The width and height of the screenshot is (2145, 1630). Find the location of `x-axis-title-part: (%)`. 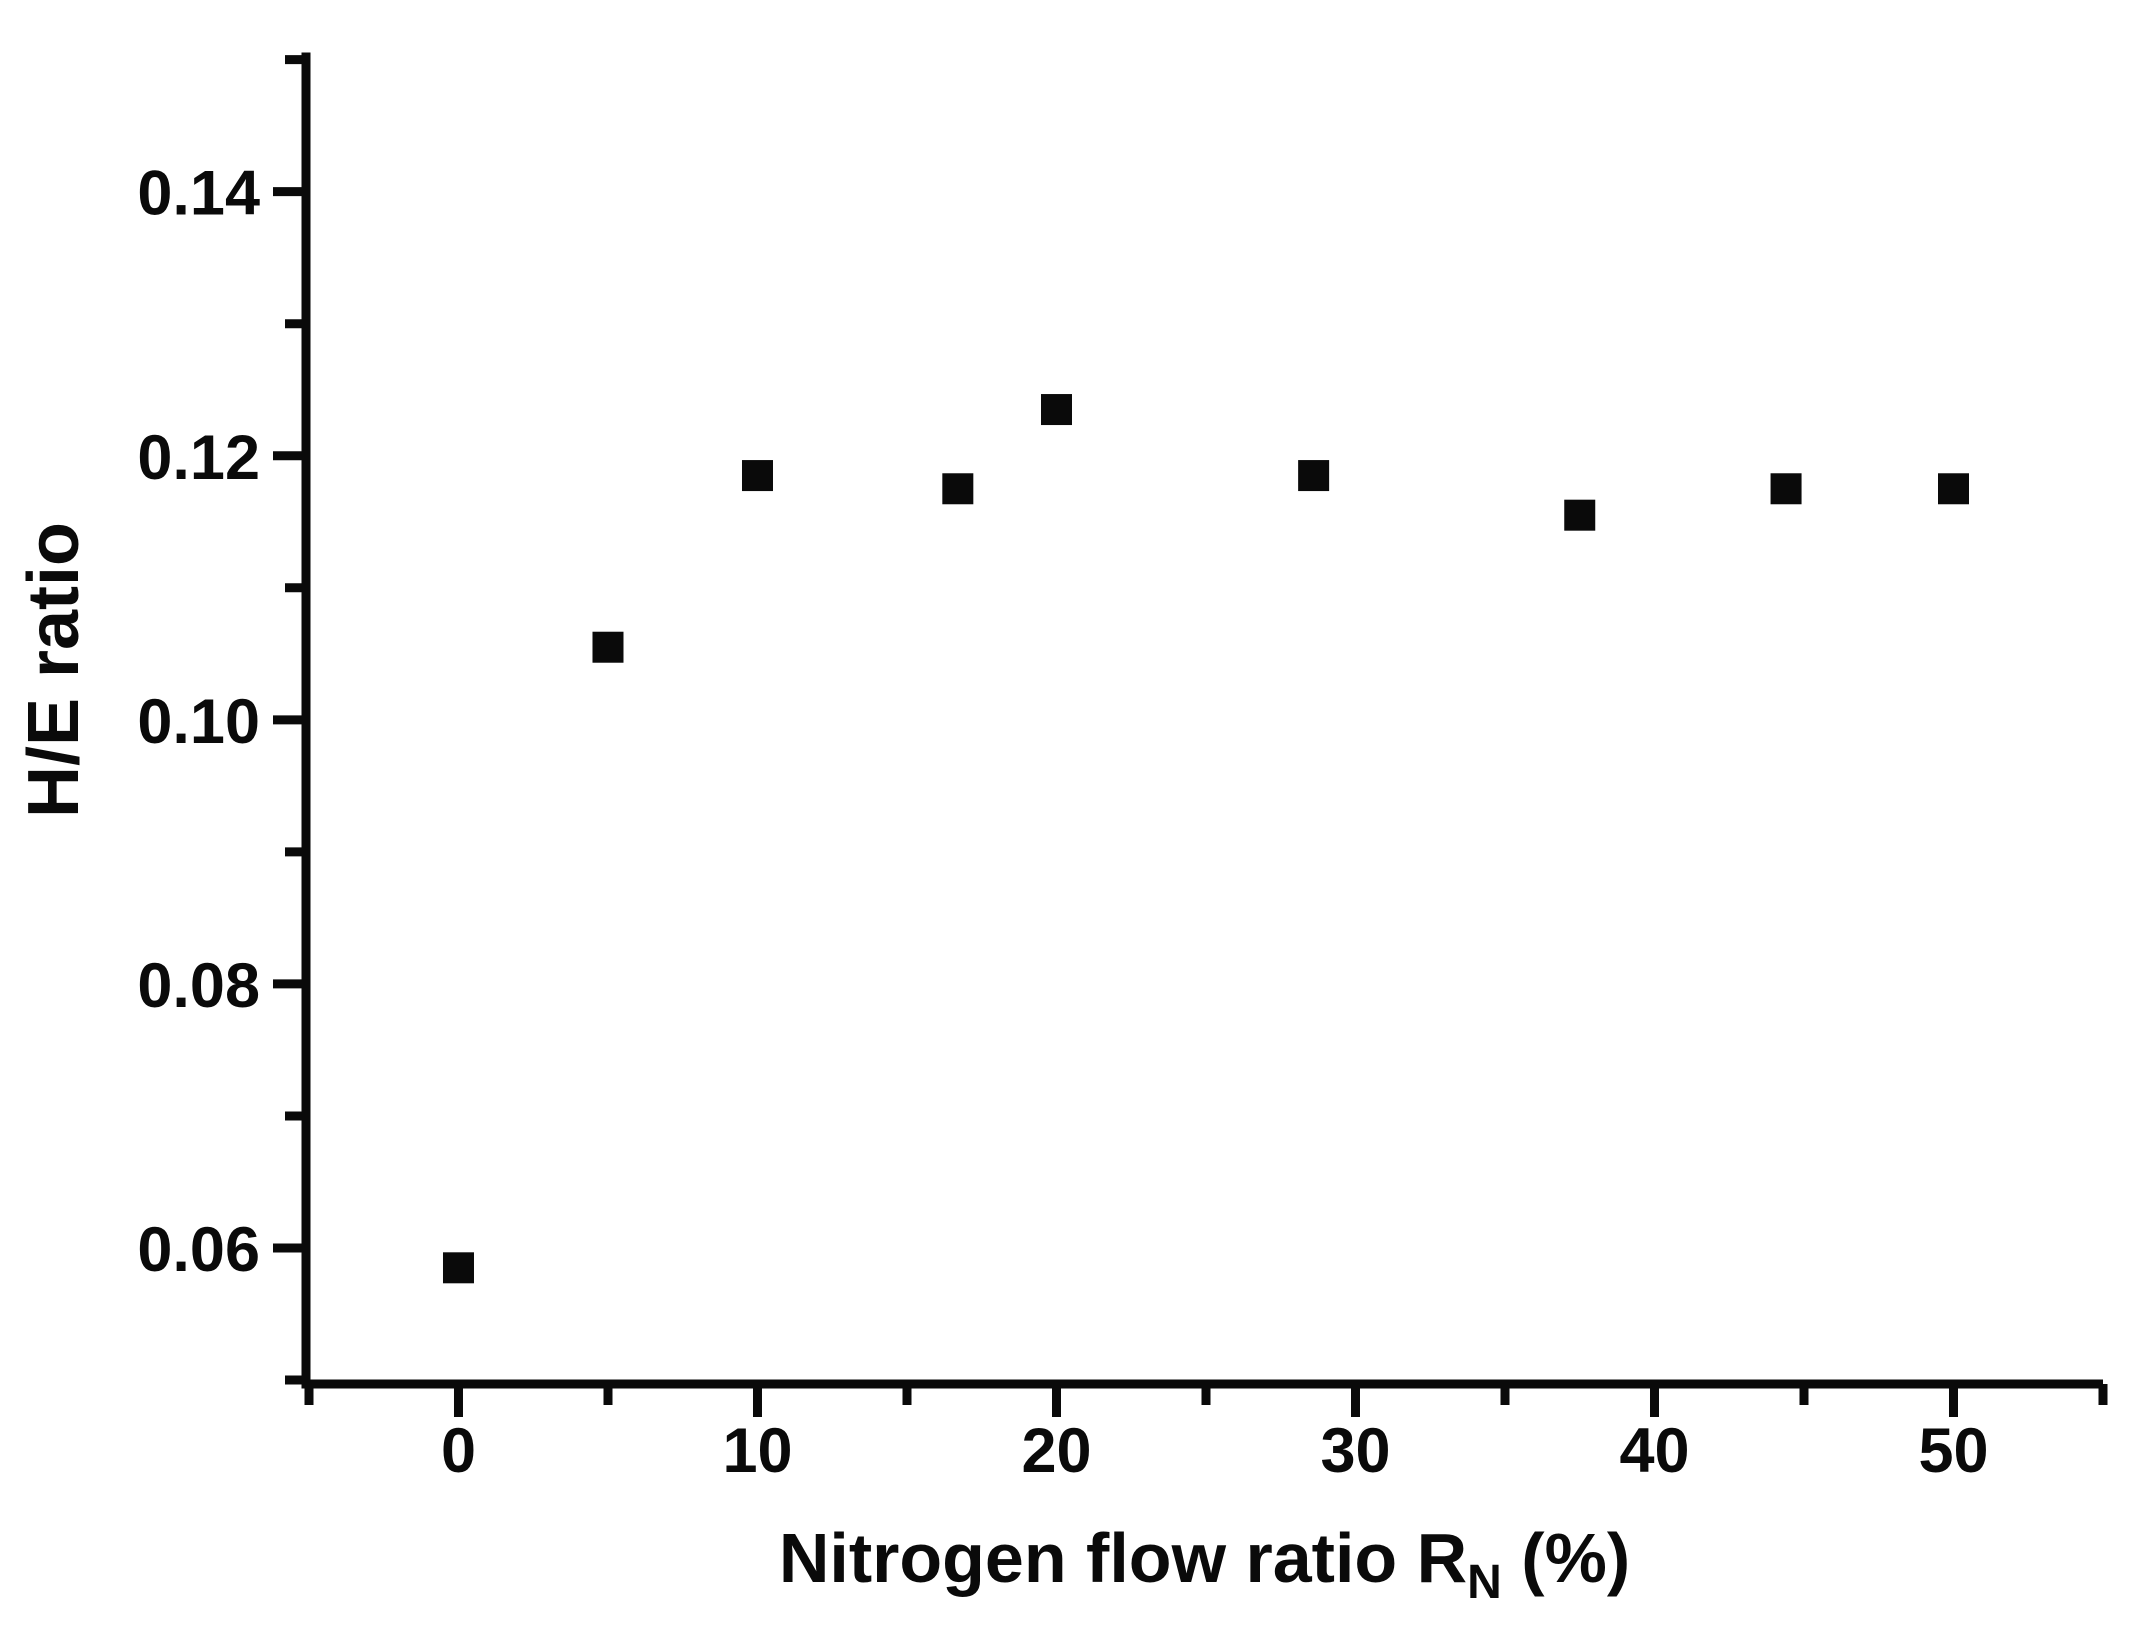

x-axis-title-part: (%) is located at coordinates (1566, 1558).